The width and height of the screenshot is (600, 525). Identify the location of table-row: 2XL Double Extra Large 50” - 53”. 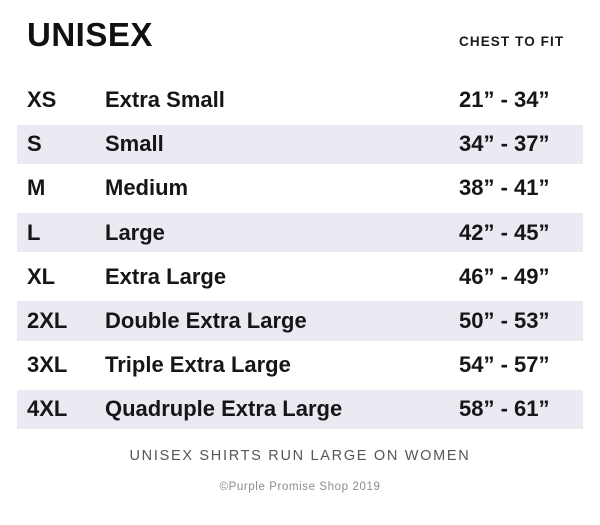
(300, 321).